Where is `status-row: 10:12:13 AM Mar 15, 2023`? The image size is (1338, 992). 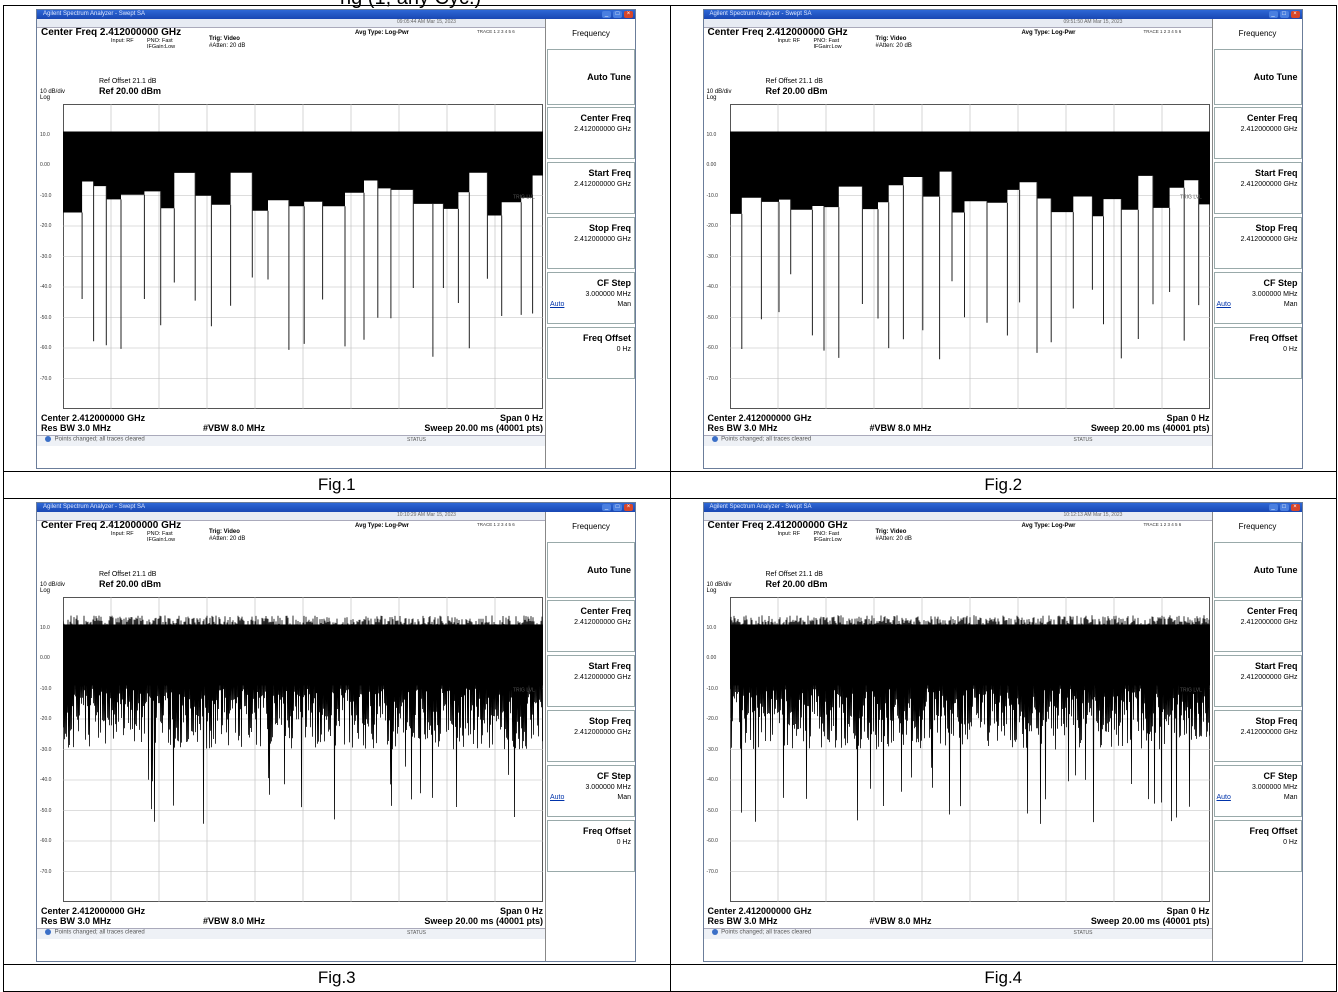
status-row: 10:12:13 AM Mar 15, 2023 is located at coordinates (957, 516).